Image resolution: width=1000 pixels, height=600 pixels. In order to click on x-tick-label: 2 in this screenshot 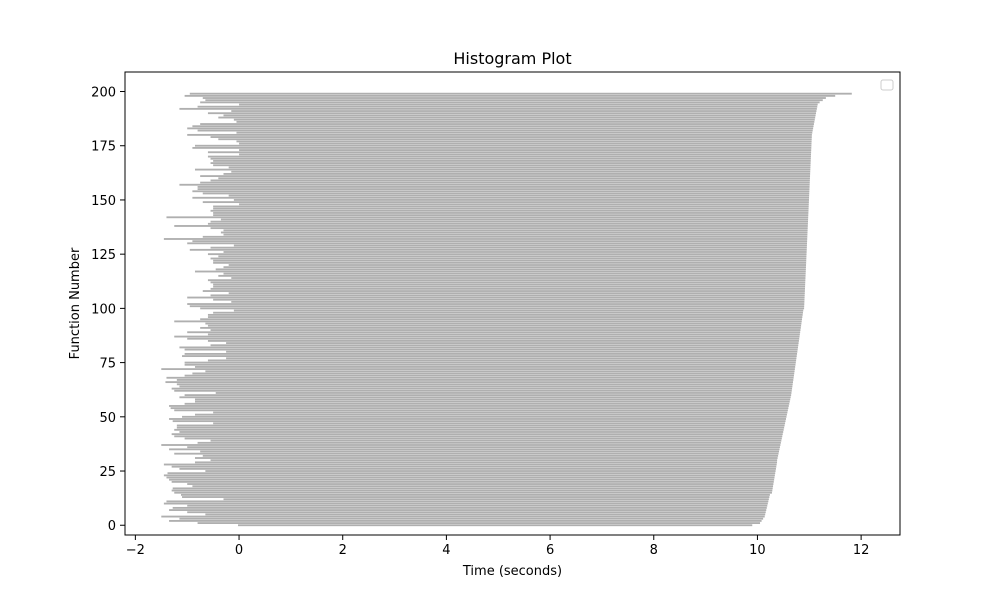, I will do `click(343, 550)`.